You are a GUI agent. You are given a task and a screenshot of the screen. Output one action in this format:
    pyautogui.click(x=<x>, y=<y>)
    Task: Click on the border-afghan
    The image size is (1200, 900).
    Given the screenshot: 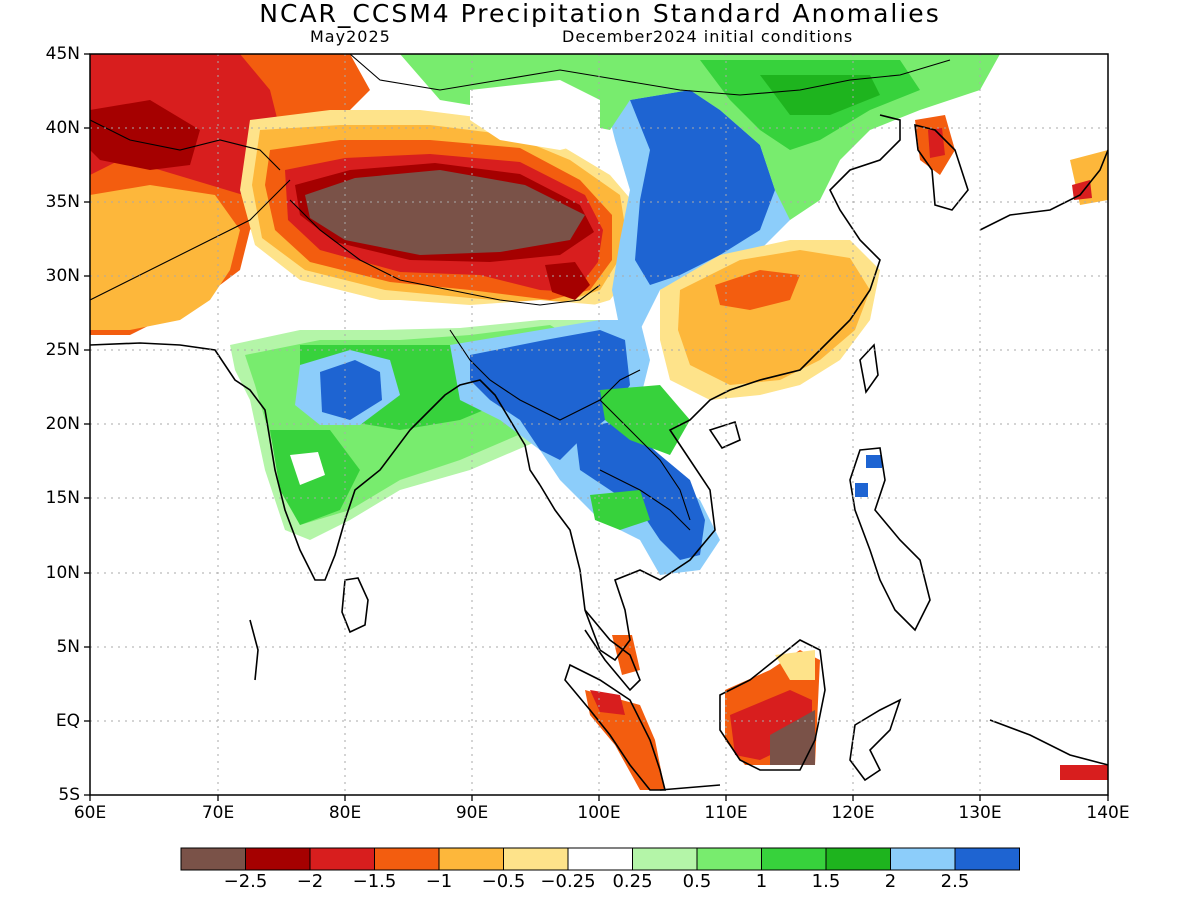 What is the action you would take?
    pyautogui.click(x=185, y=145)
    